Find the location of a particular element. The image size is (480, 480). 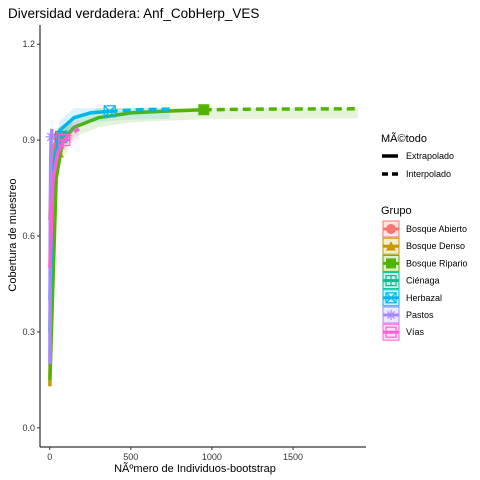

chart-title: Diversidad verdadera: Anf_CobHerp_VES is located at coordinates (133, 13).